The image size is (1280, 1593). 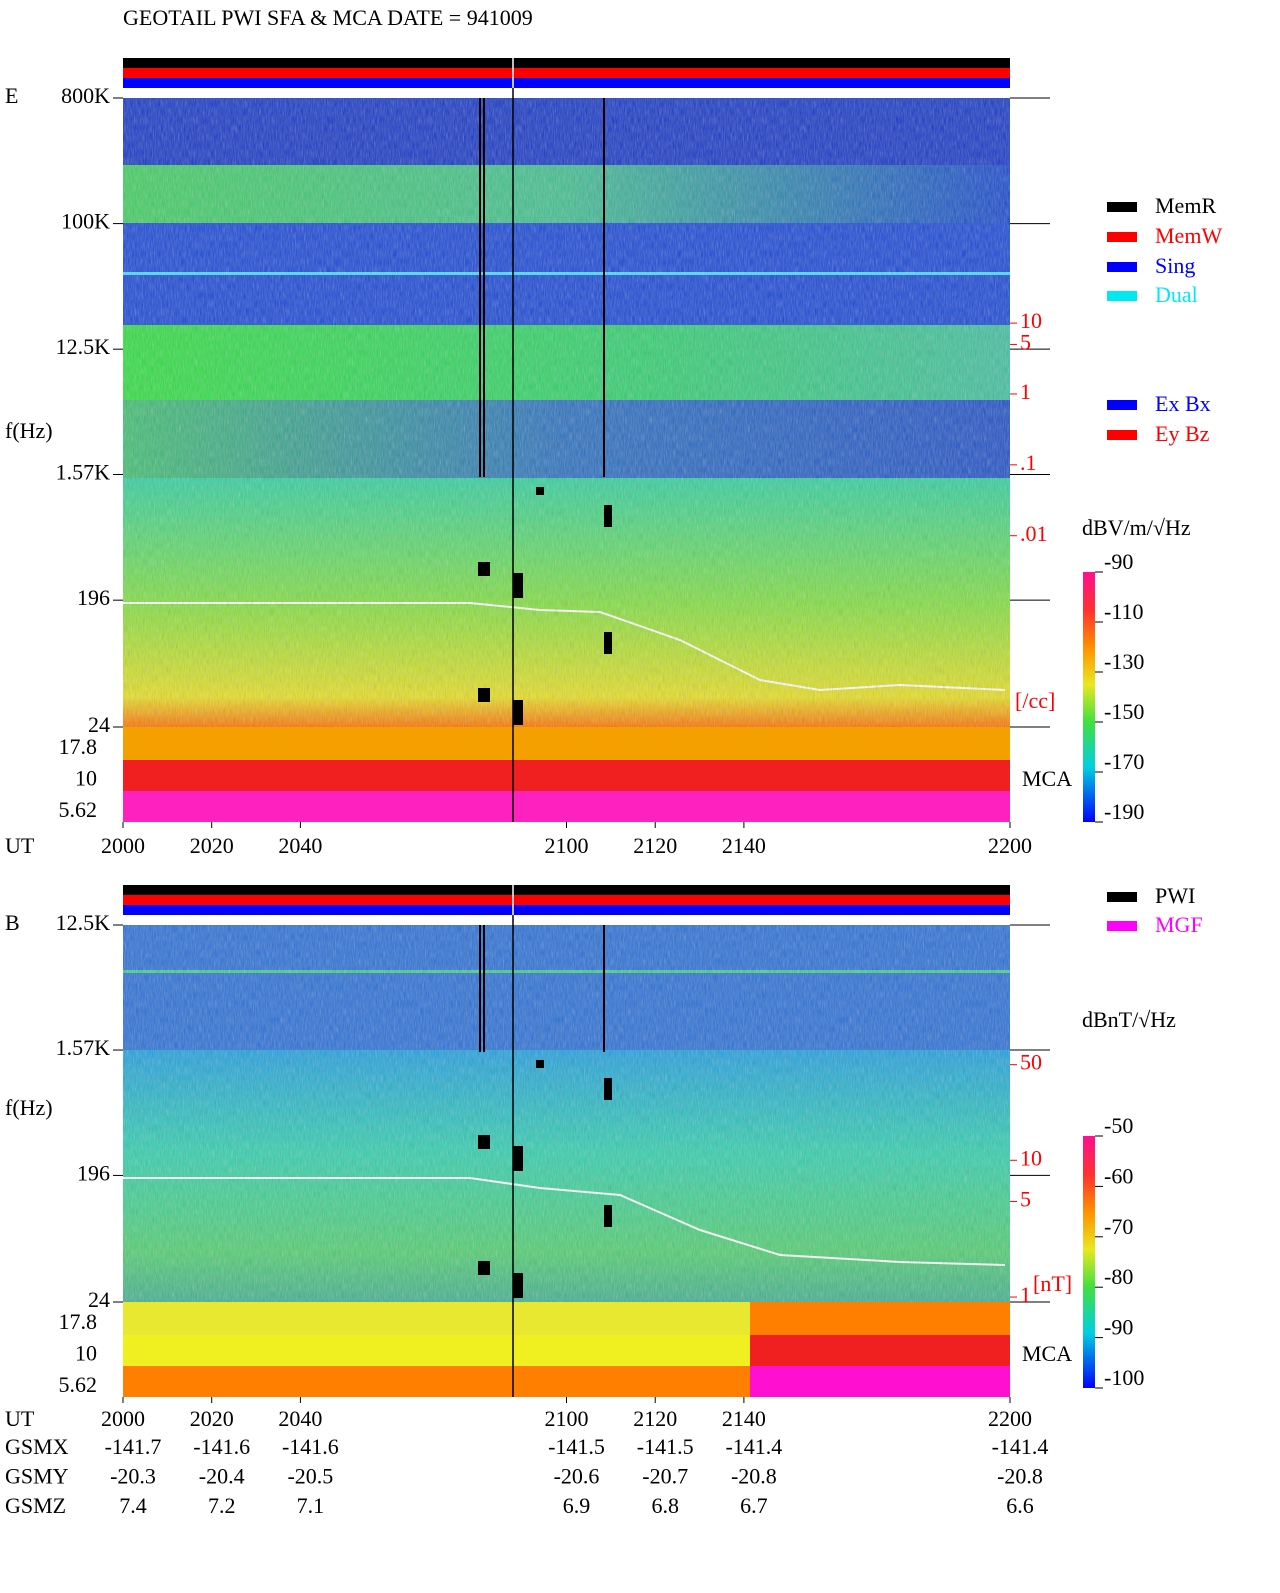 I want to click on x-tick-label: 2200, so click(x=1010, y=1418).